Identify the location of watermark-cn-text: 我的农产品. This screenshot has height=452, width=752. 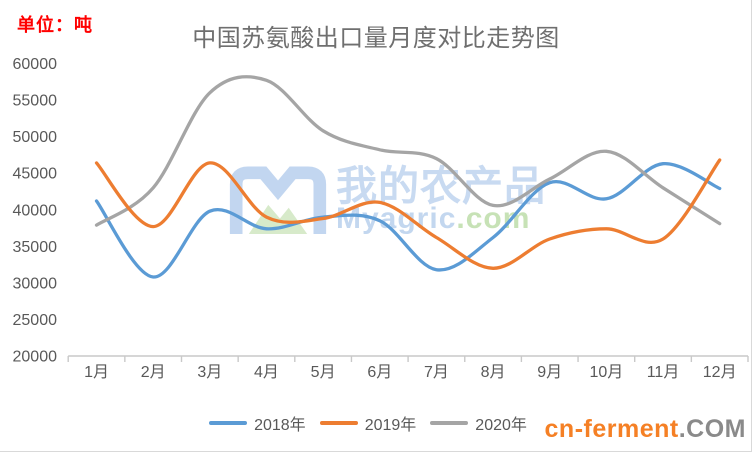
(441, 186).